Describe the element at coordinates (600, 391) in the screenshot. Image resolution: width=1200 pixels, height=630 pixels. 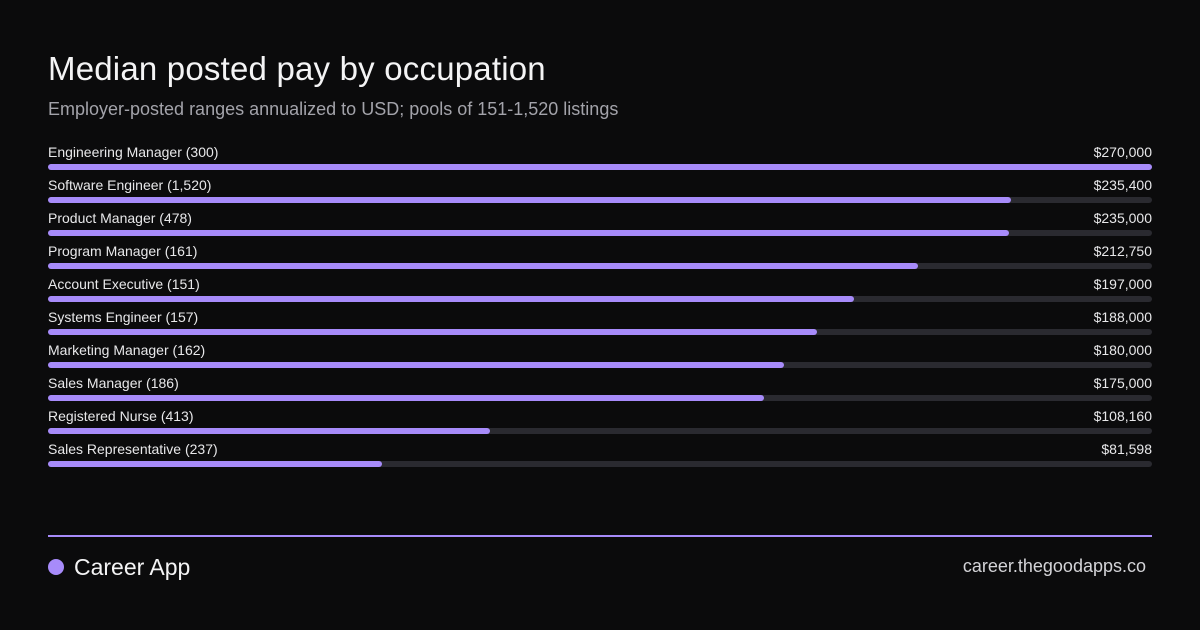
I see `bar-row: Sales Manager (186) $175,000` at that location.